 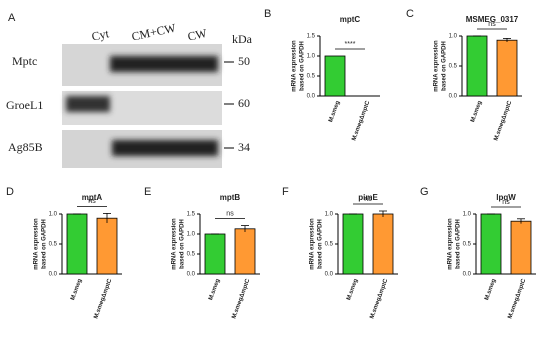 What do you see at coordinates (244, 103) in the screenshot?
I see `marker-label: 60` at bounding box center [244, 103].